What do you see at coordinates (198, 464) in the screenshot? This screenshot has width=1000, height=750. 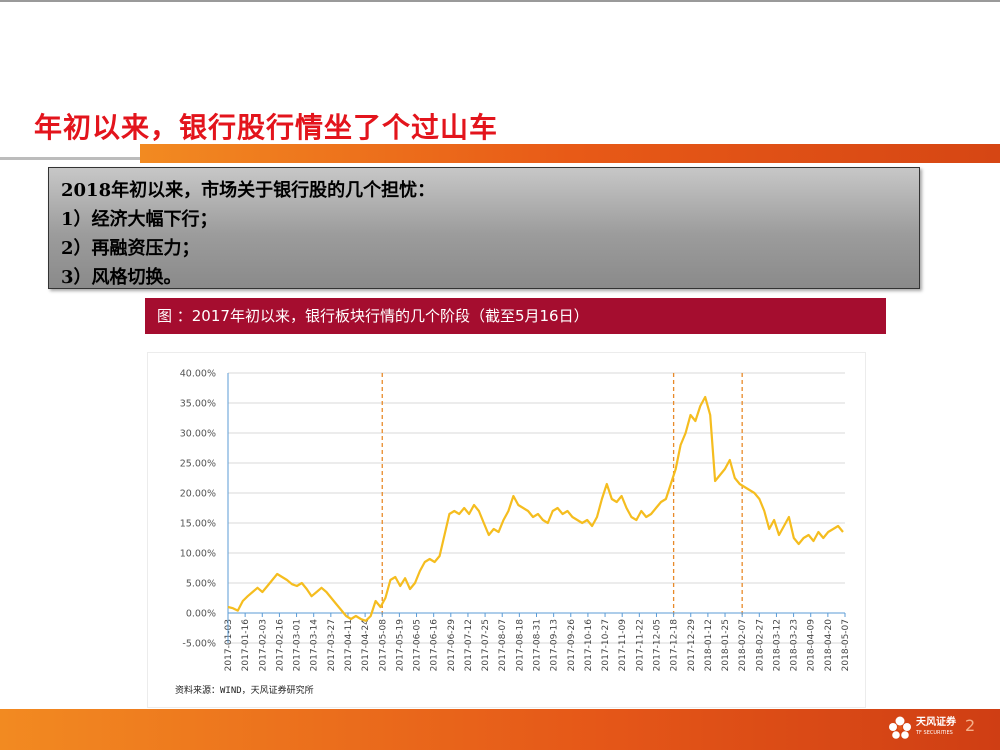 I see `y-tick-label: 25.00%` at bounding box center [198, 464].